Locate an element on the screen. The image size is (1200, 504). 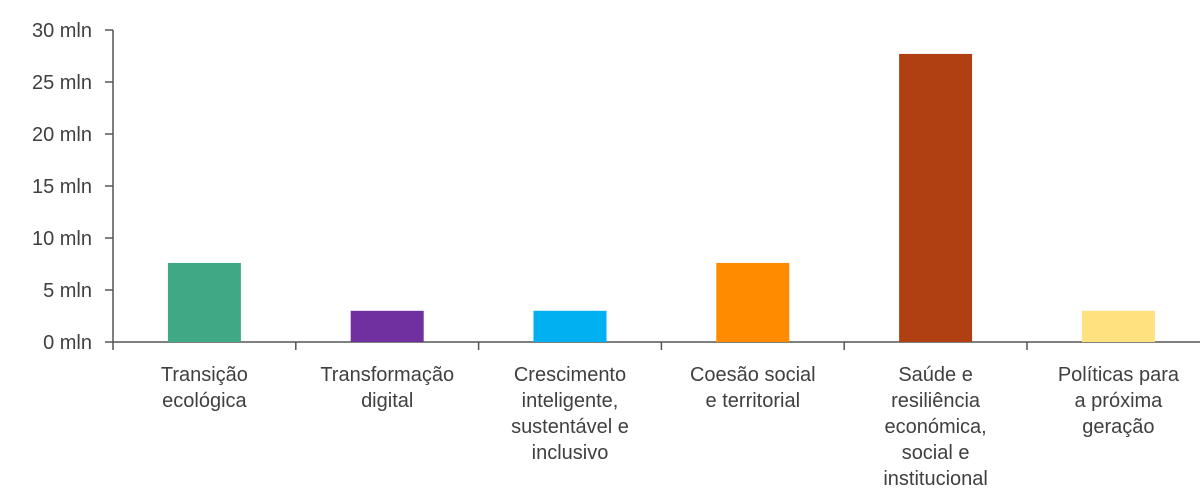
x-category-label: Coesão social e territorial is located at coordinates (753, 388).